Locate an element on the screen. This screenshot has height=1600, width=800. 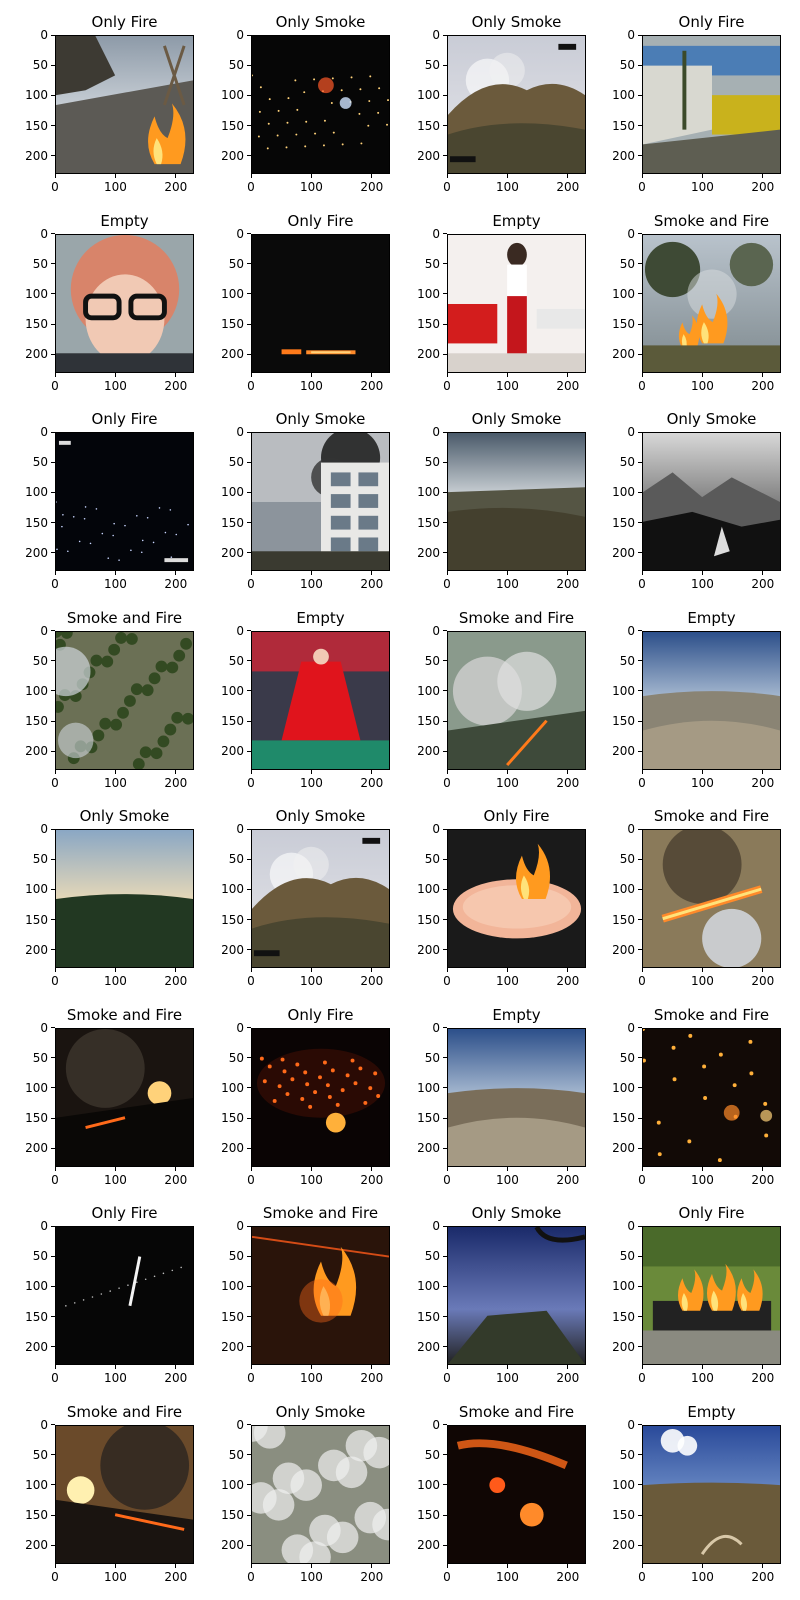
panel-title: Only Fire is located at coordinates (124, 419).